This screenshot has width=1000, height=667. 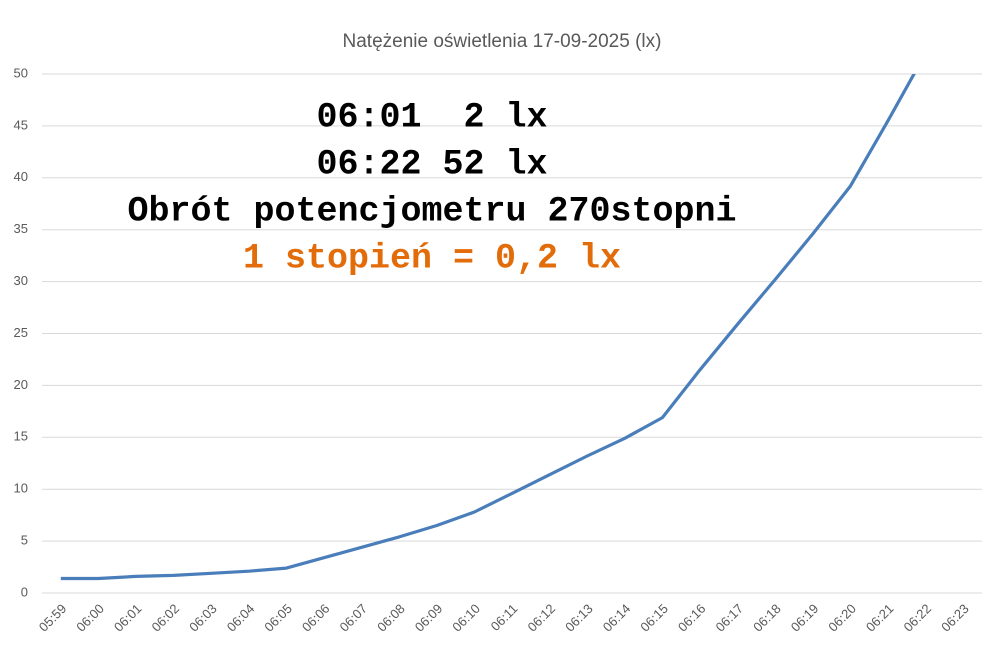 I want to click on x-tick-label: 06:21, so click(x=880, y=618).